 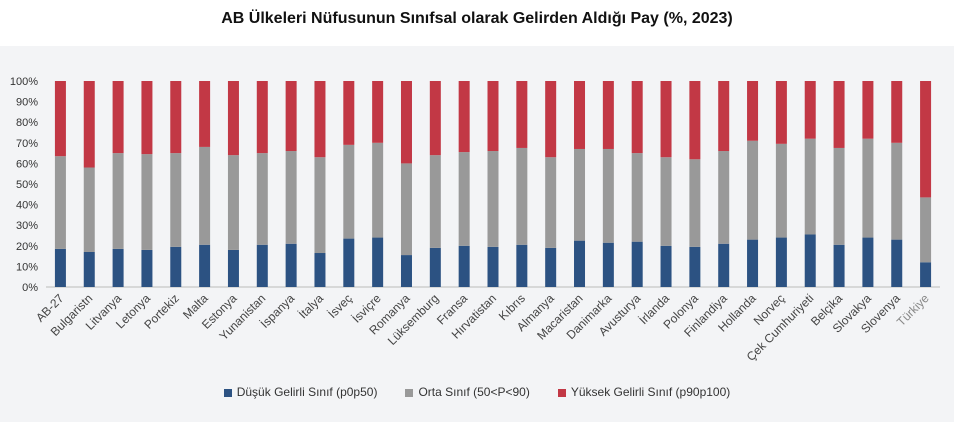 I want to click on legend-label: Orta Sınıf (50<P<90), so click(x=474, y=392).